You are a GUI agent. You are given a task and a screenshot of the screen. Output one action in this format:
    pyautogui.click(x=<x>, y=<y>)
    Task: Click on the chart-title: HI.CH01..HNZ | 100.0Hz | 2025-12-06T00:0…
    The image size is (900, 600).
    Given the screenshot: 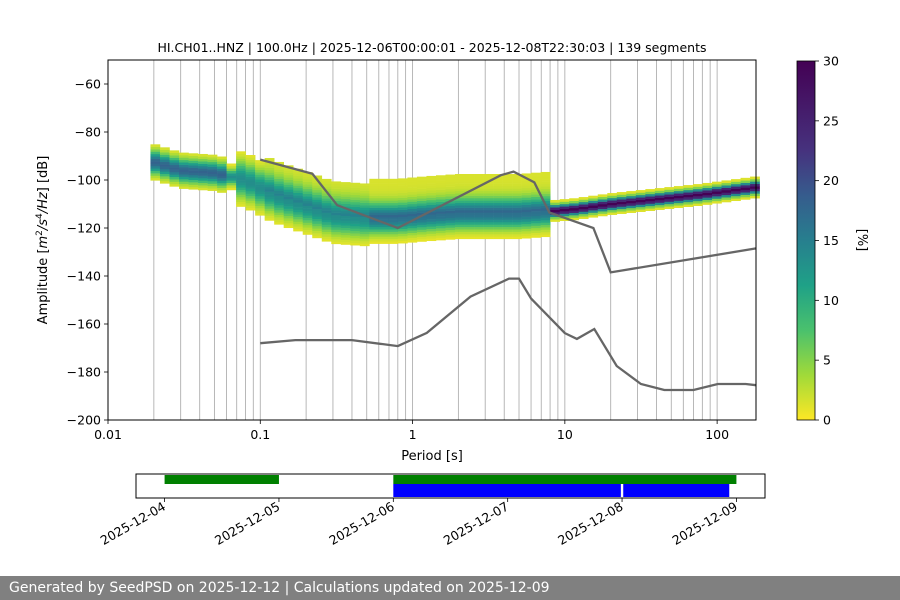 What is the action you would take?
    pyautogui.click(x=431, y=47)
    